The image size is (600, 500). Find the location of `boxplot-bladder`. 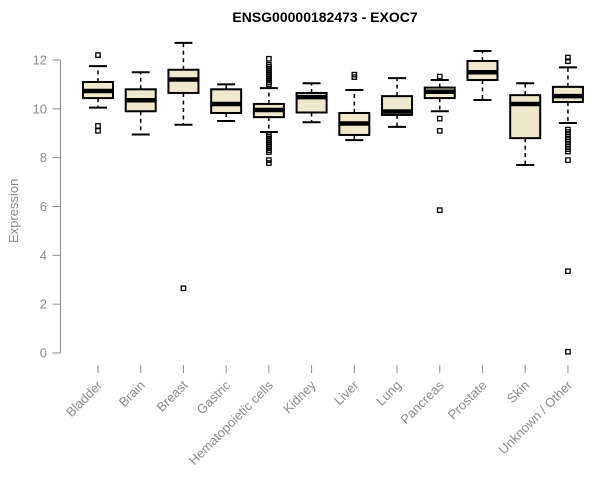

boxplot-bladder is located at coordinates (98, 93).